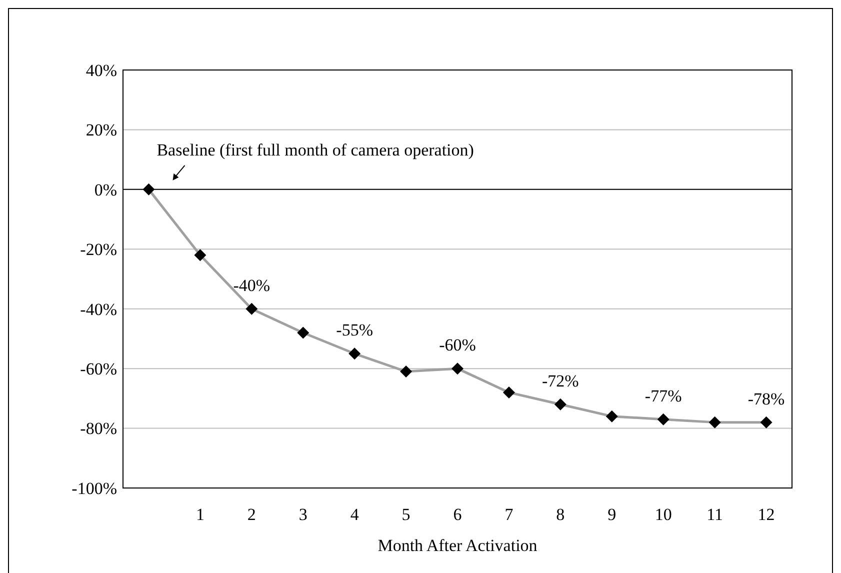  I want to click on x-tick-label: 11, so click(714, 514).